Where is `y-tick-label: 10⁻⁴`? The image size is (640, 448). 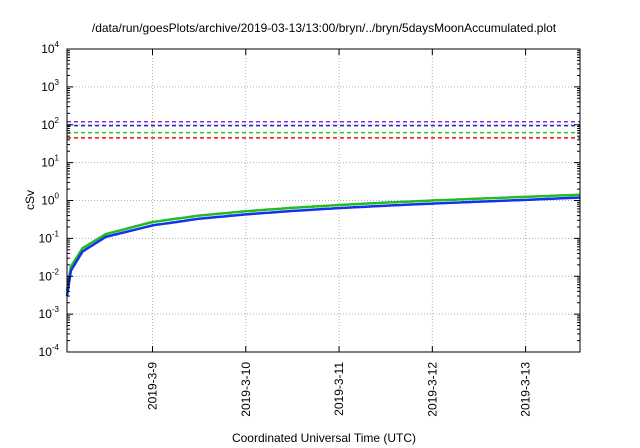
y-tick-label: 10⁻⁴ is located at coordinates (49, 351).